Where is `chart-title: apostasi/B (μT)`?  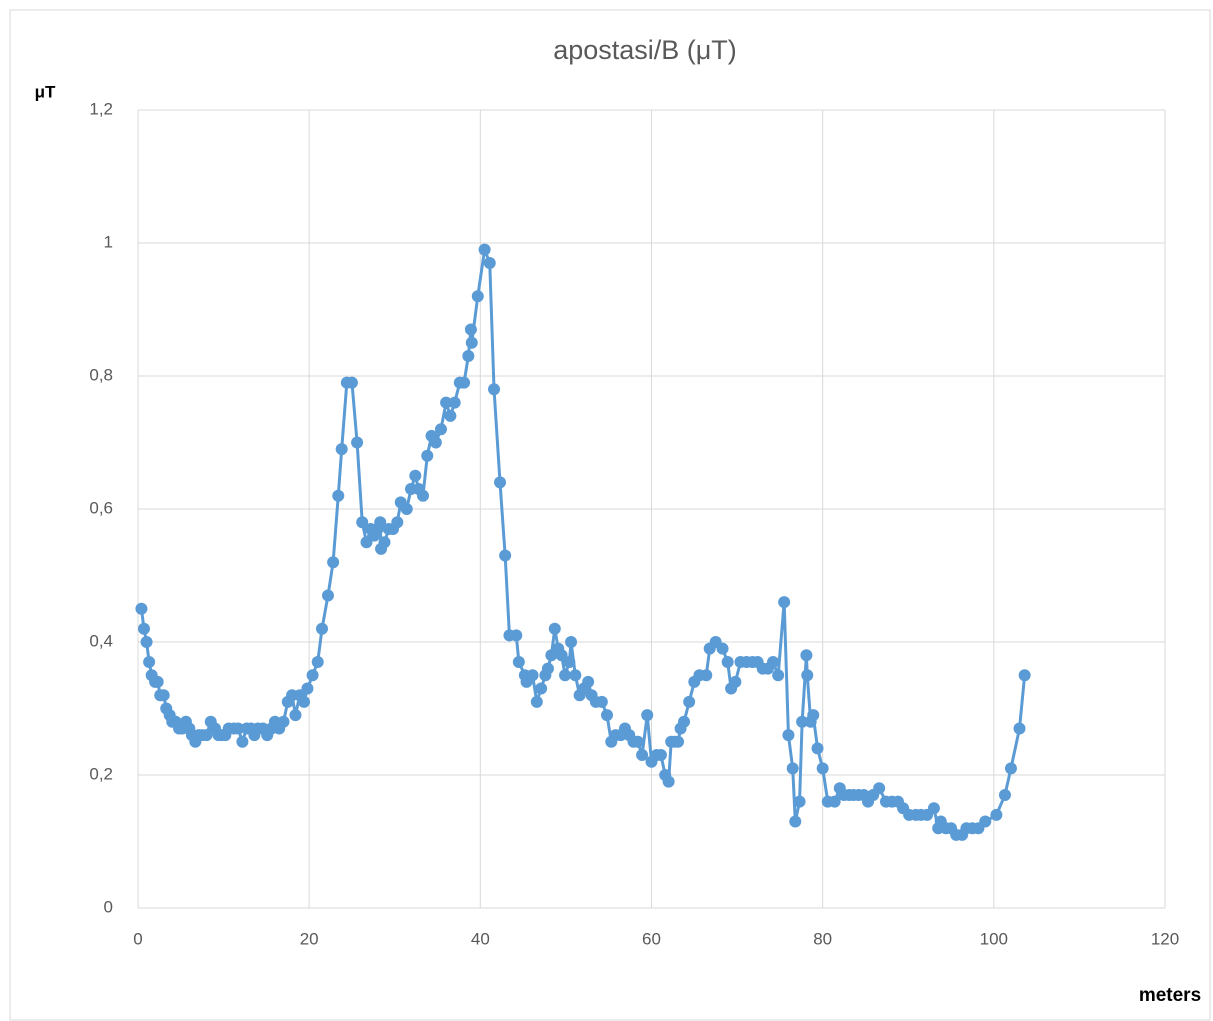
chart-title: apostasi/B (μT) is located at coordinates (645, 50).